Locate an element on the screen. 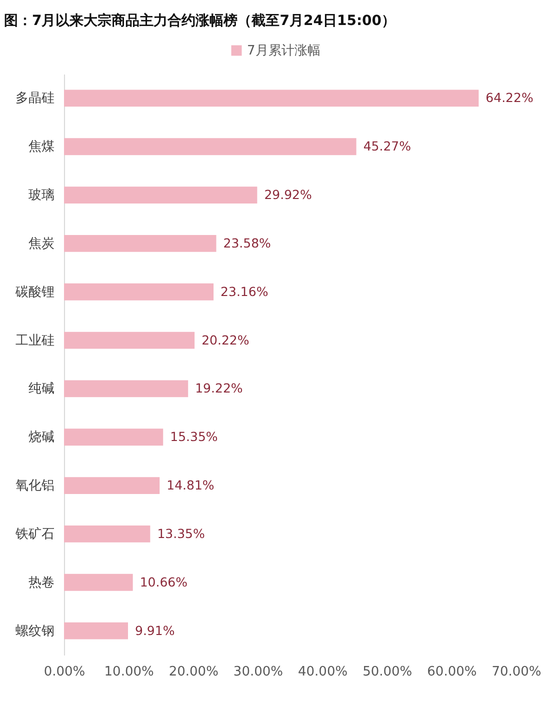 The image size is (550, 721). x-tick-label: 50.00% is located at coordinates (387, 672).